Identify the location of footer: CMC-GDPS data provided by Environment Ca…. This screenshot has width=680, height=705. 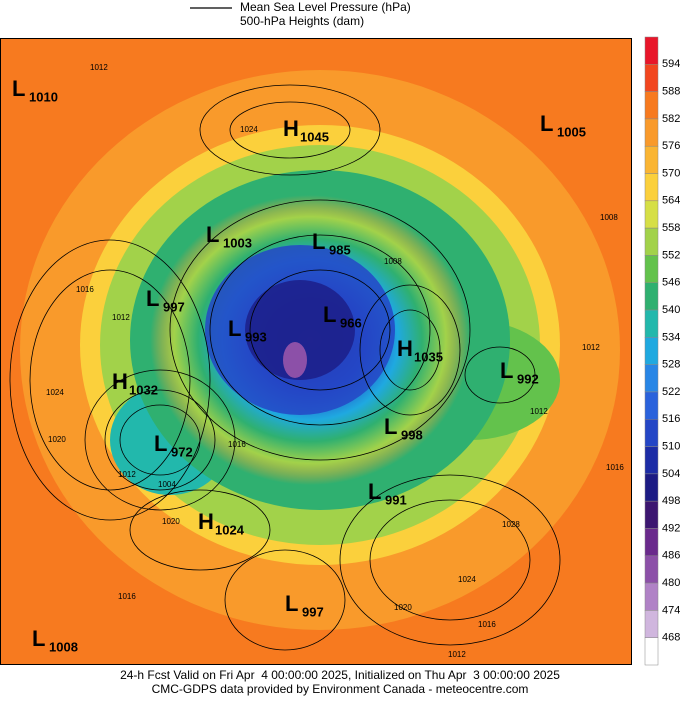
(340, 689).